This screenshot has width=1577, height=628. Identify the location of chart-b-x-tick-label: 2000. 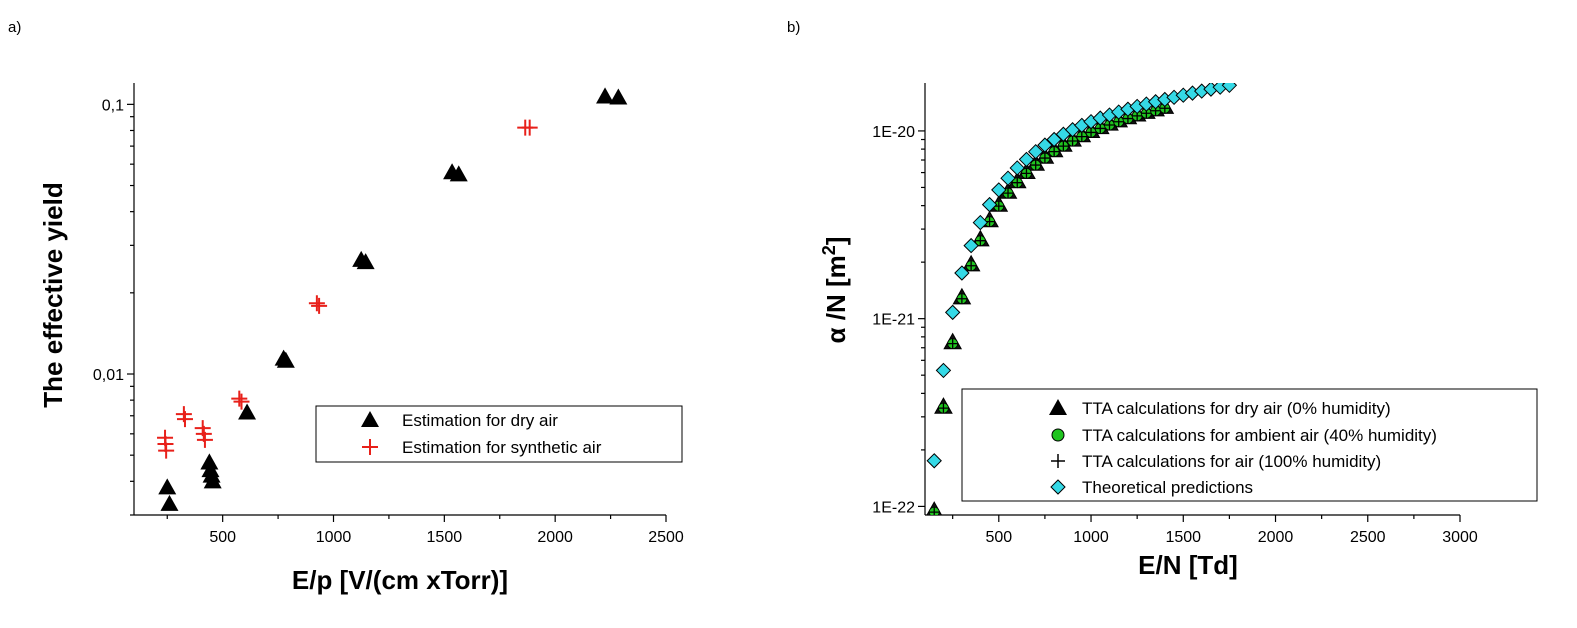
(1276, 537).